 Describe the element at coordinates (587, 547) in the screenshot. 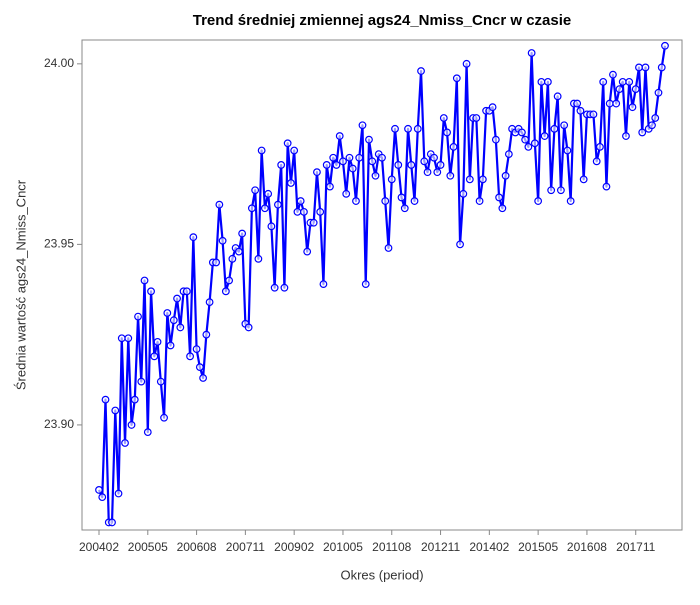

I see `x-tick-label: 201608` at that location.